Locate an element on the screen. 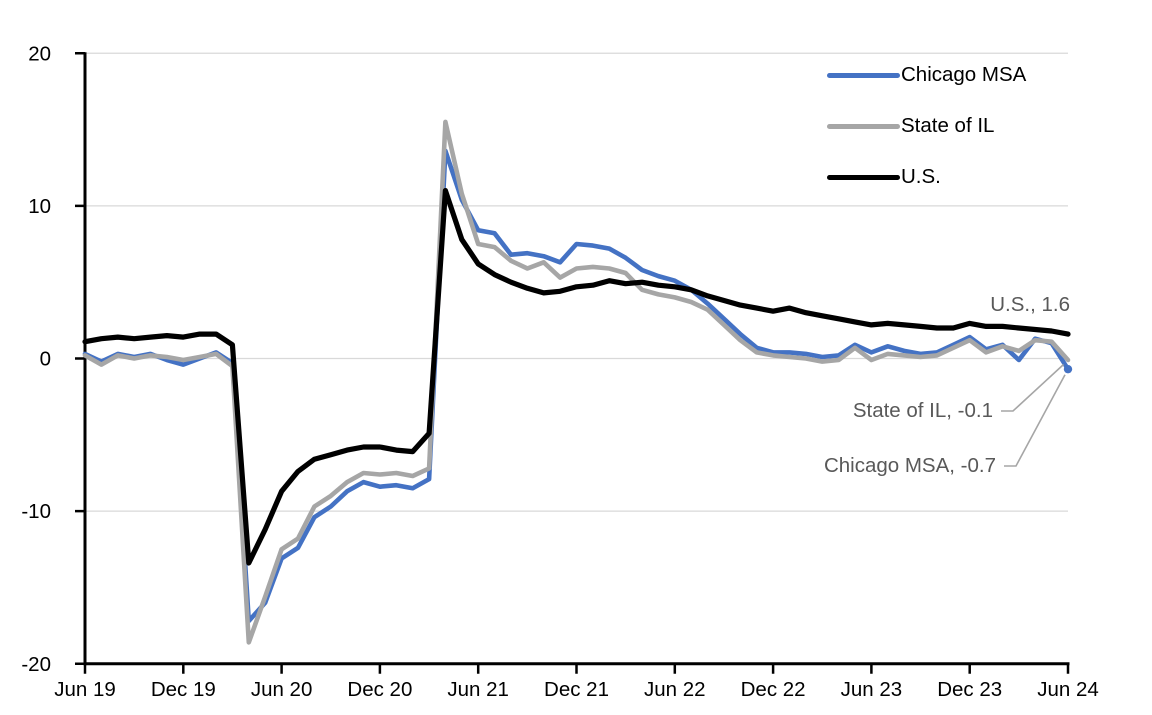 This screenshot has width=1152, height=715. x-axis-label: Dec 21 is located at coordinates (576, 689).